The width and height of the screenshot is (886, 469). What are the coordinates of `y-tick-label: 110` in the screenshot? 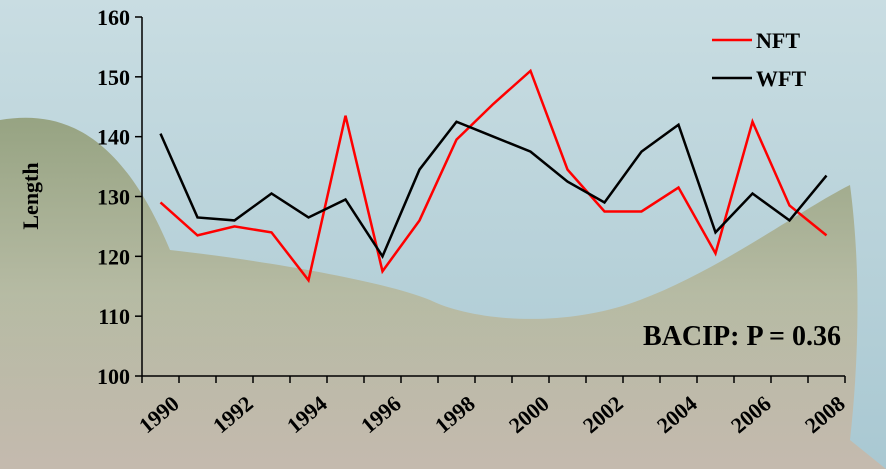 It's located at (114, 316).